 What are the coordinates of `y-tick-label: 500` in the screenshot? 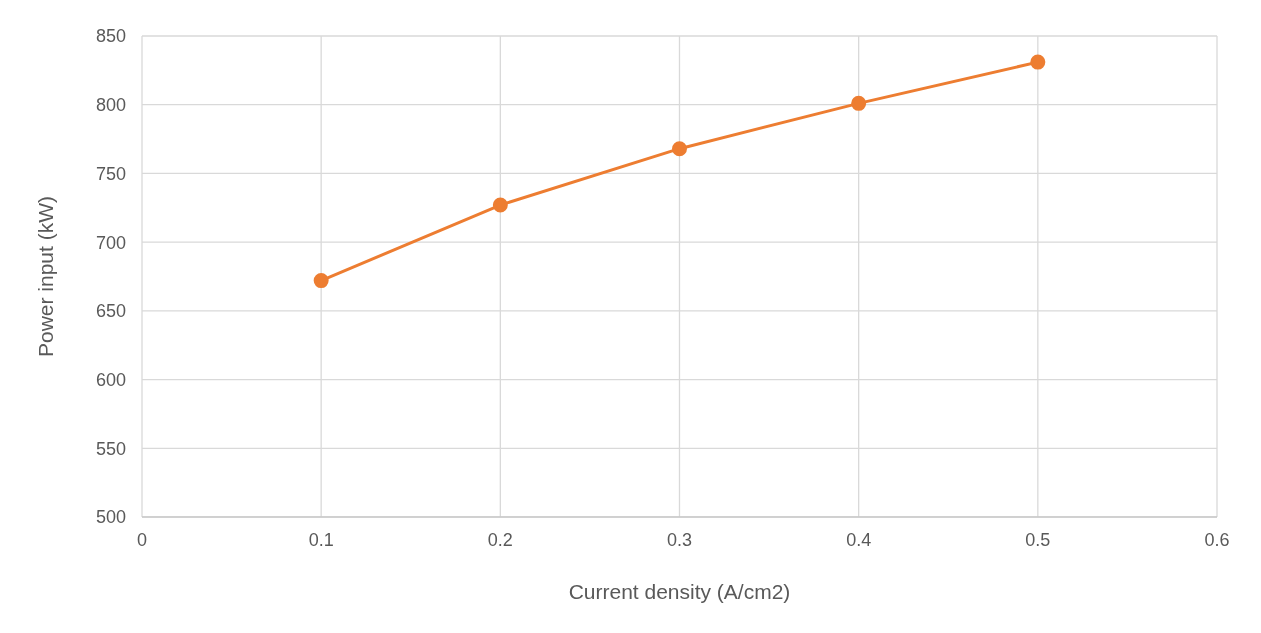 It's located at (110, 517).